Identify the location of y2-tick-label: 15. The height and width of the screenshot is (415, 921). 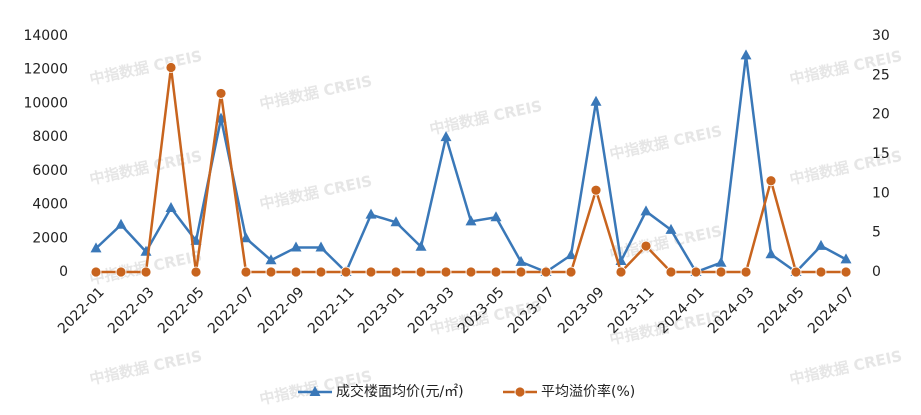
(881, 154).